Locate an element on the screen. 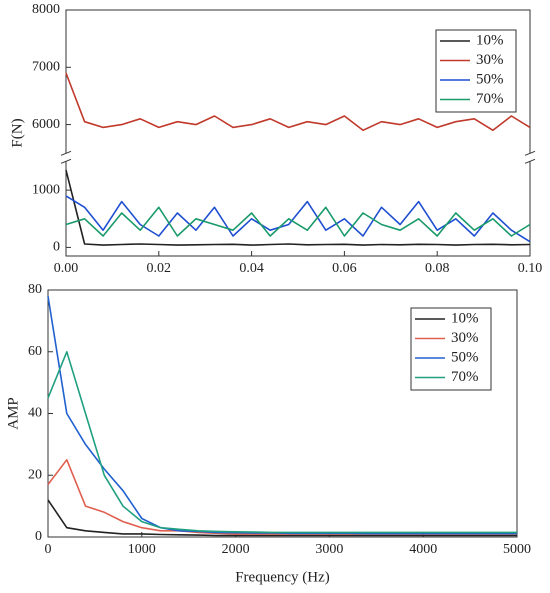 The image size is (550, 593). y-tick-label: 60 is located at coordinates (35, 351).